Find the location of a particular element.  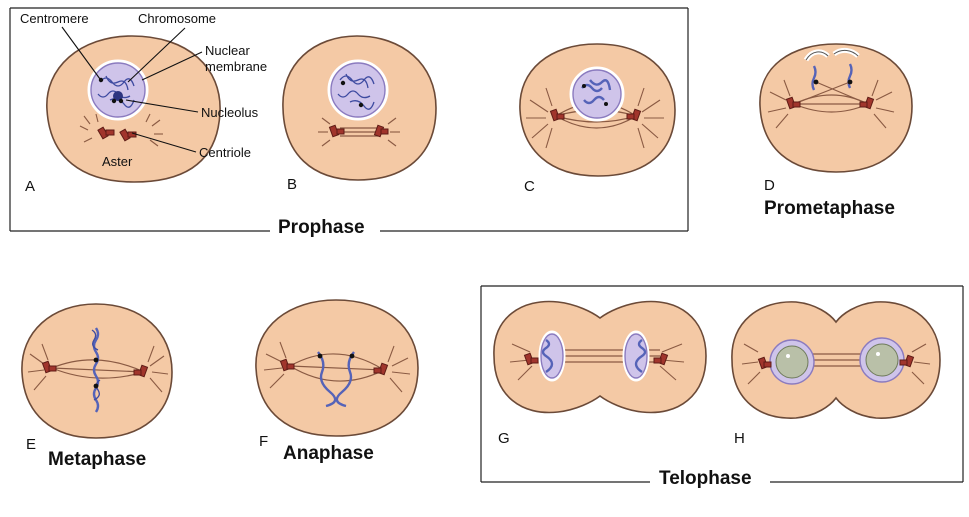

letter-g: G is located at coordinates (504, 438).